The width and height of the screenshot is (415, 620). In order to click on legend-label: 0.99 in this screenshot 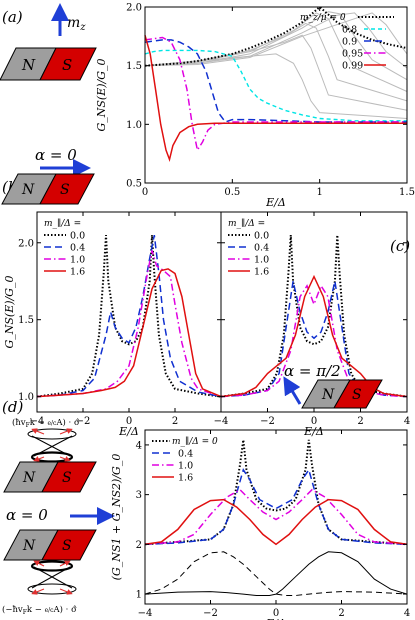, I will do `click(352, 66)`.